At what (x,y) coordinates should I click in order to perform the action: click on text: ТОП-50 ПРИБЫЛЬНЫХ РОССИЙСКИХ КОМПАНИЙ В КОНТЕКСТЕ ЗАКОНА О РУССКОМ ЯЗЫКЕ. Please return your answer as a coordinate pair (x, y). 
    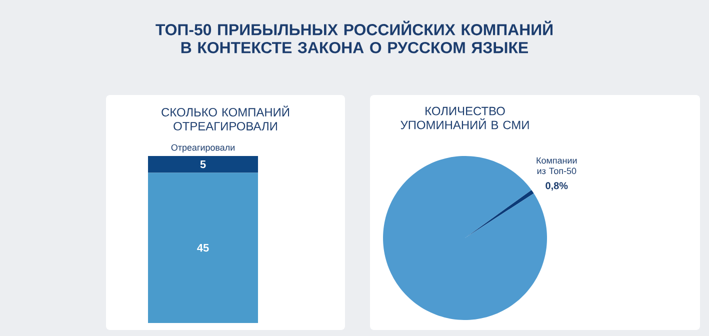
    Looking at the image, I should click on (354, 37).